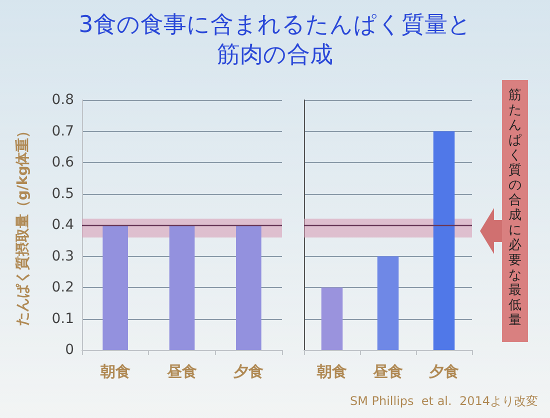 The width and height of the screenshot is (550, 418). What do you see at coordinates (275, 40) in the screenshot?
I see `chart-title: 3食の食事に含まれるたんぱく質量と筋肉の合成` at bounding box center [275, 40].